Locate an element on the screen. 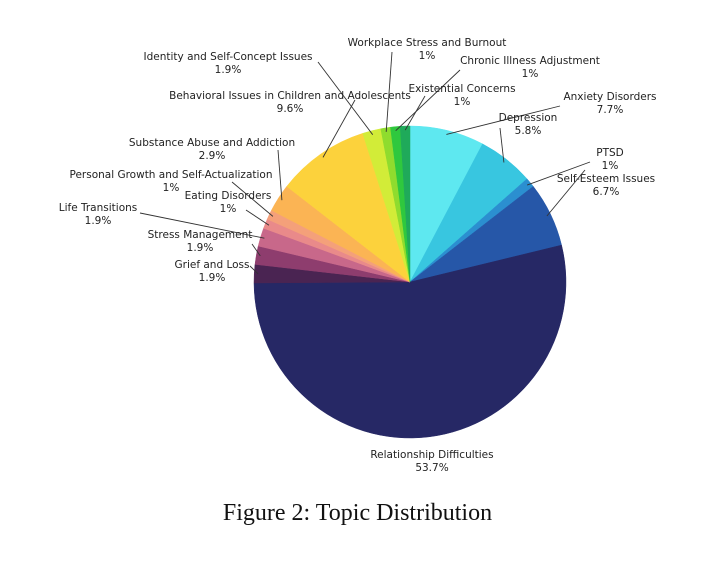 This screenshot has height=564, width=715. slice-label-grief-and-loss: Grief and Loss is located at coordinates (212, 265).